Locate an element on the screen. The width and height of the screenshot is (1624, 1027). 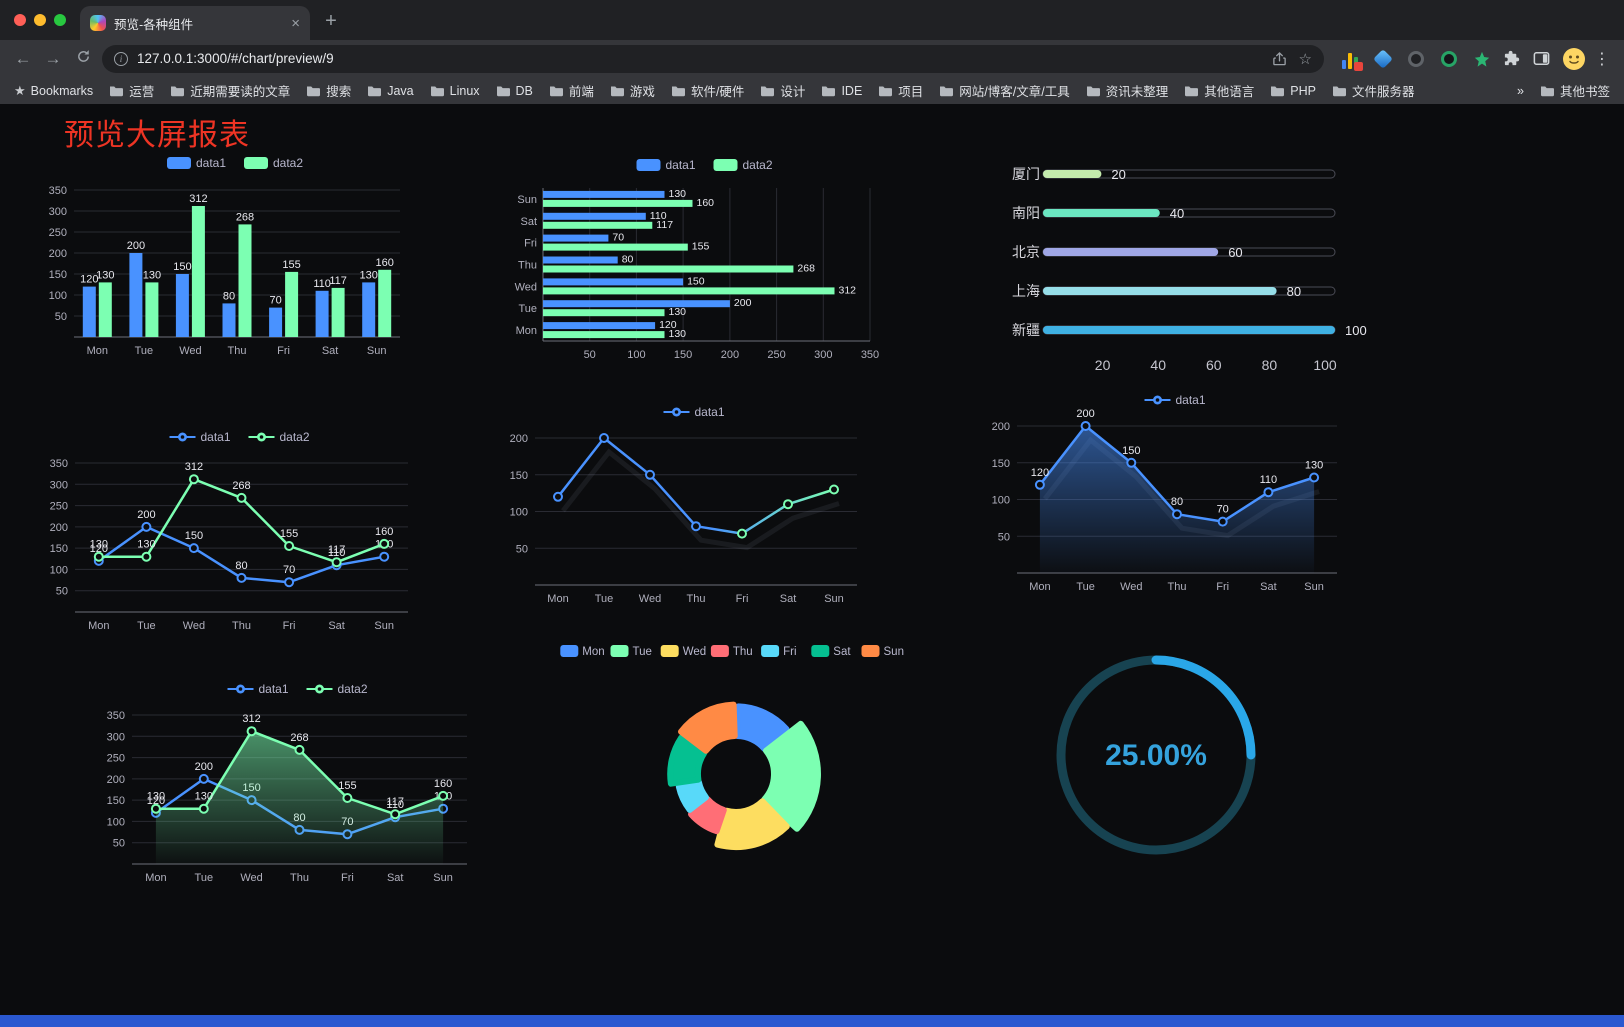
bookmark-item: 设计 is located at coordinates (782, 90).